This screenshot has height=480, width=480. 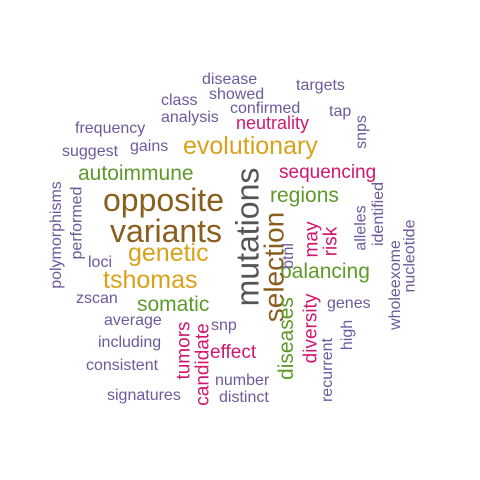 What do you see at coordinates (233, 352) in the screenshot?
I see `word-effect: effect` at bounding box center [233, 352].